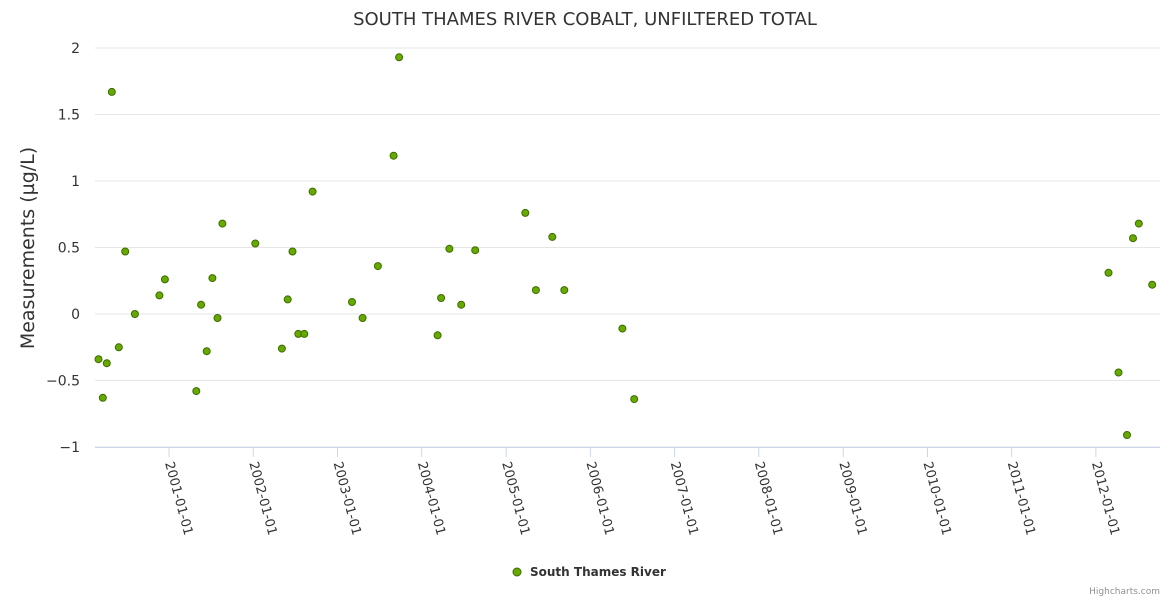 The height and width of the screenshot is (600, 1170). What do you see at coordinates (517, 572) in the screenshot?
I see `legend-marker` at bounding box center [517, 572].